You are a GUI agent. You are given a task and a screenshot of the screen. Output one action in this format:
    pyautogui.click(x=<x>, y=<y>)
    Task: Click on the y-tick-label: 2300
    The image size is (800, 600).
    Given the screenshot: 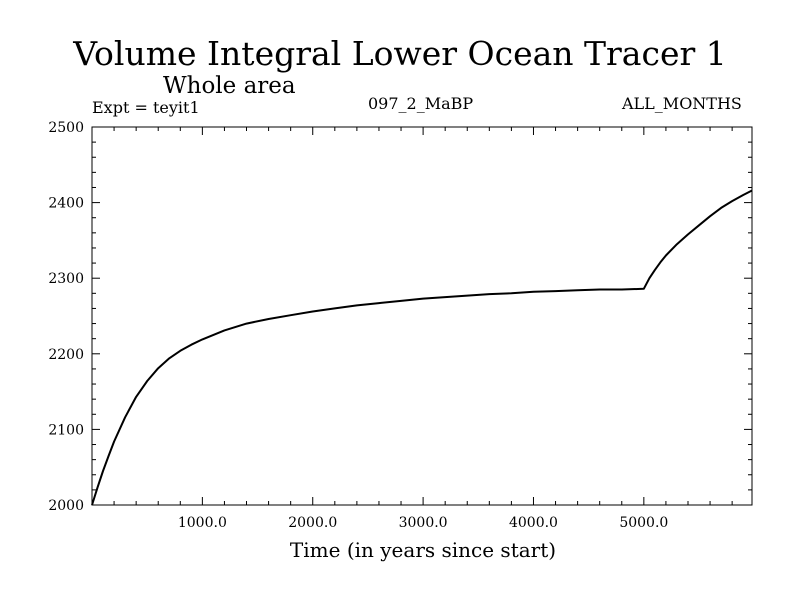 What is the action you would take?
    pyautogui.click(x=66, y=279)
    